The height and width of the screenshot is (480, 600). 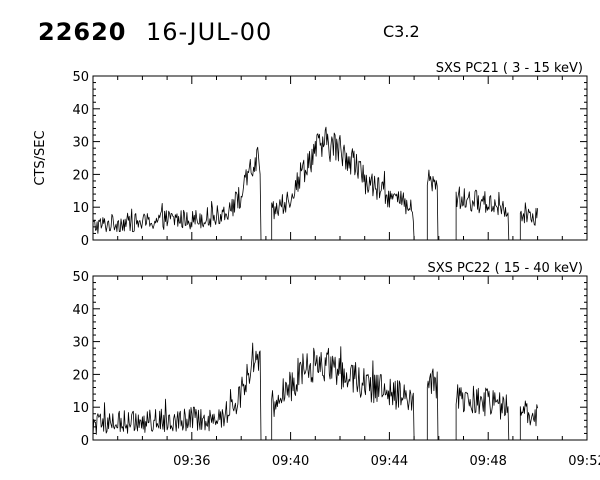 I want to click on panel-title: SXS PC22 ( 15 - 40 keV), so click(x=505, y=268).